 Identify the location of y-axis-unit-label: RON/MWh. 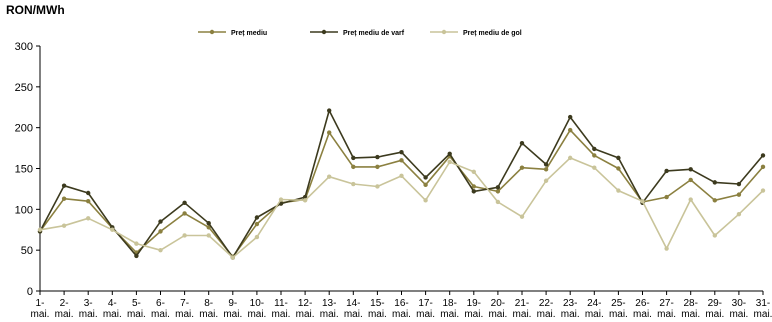
(35, 10).